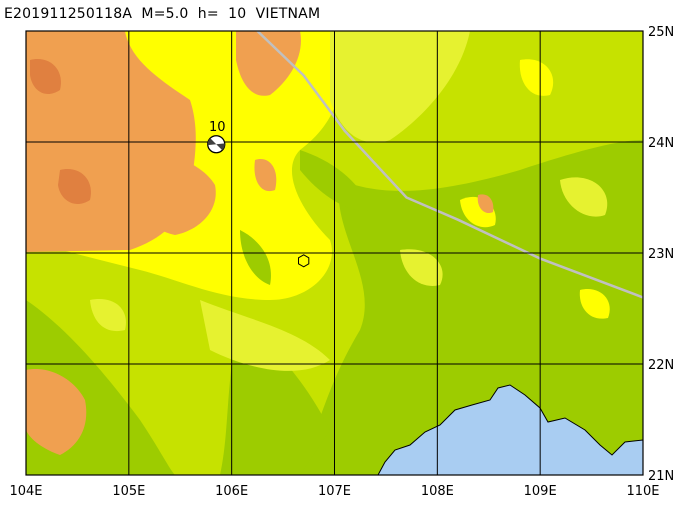 Image resolution: width=689 pixels, height=505 pixels. Describe the element at coordinates (437, 491) in the screenshot. I see `longitude-tick-label: 108E` at that location.